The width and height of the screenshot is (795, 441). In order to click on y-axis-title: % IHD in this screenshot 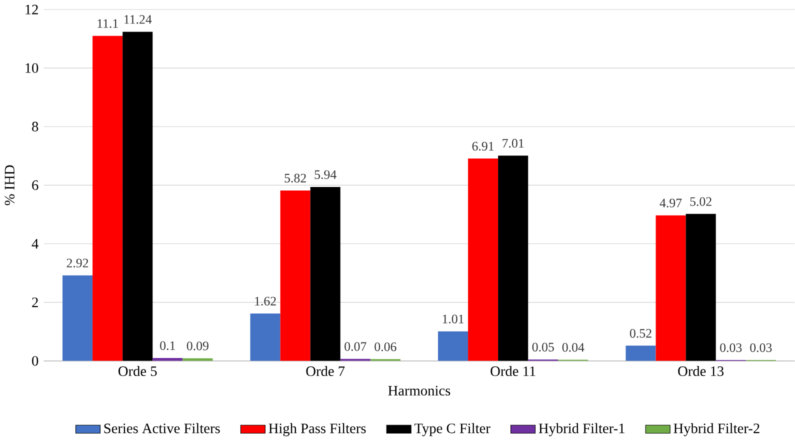, I will do `click(9, 185)`.